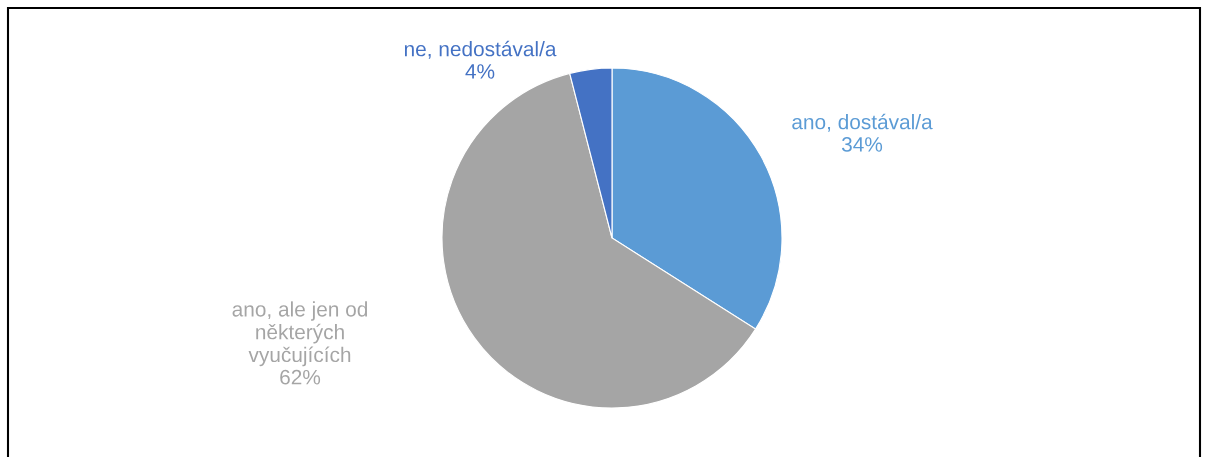 Image resolution: width=1208 pixels, height=457 pixels. Describe the element at coordinates (480, 49) in the screenshot. I see `slice-label: ne, nedostával/a` at that location.